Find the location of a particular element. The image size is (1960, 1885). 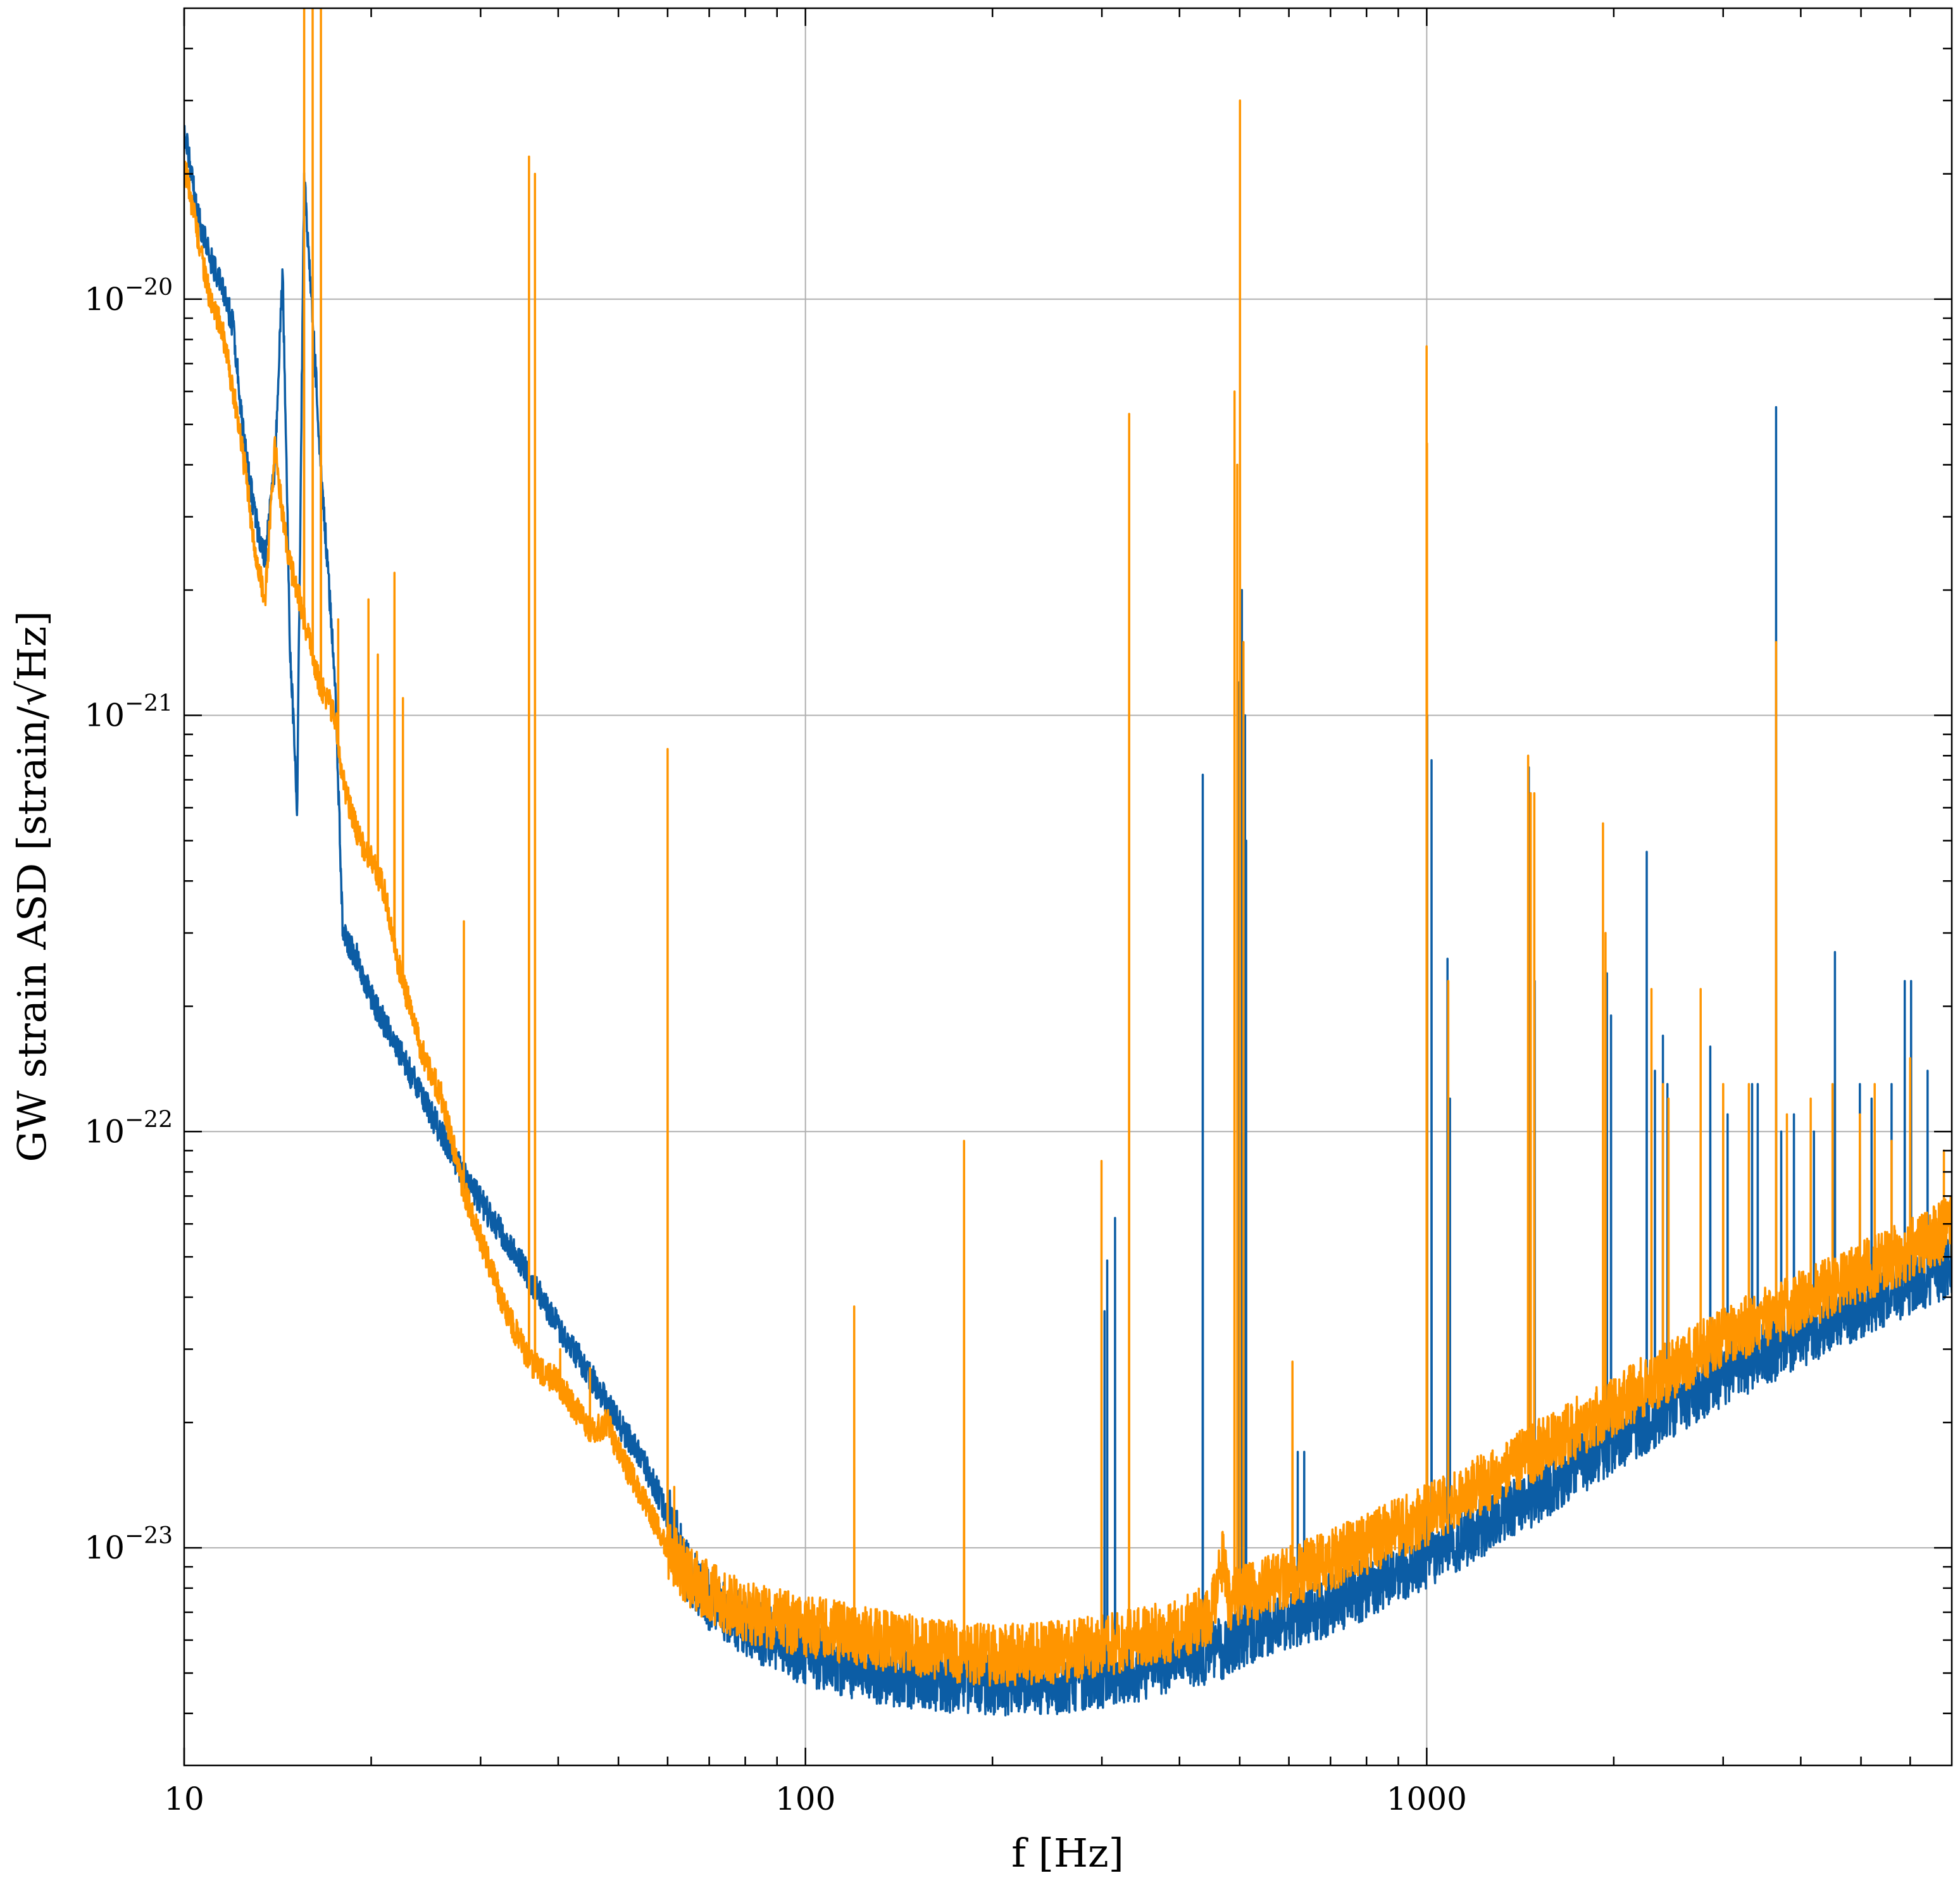

x-tick-label: 10 is located at coordinates (184, 1799).